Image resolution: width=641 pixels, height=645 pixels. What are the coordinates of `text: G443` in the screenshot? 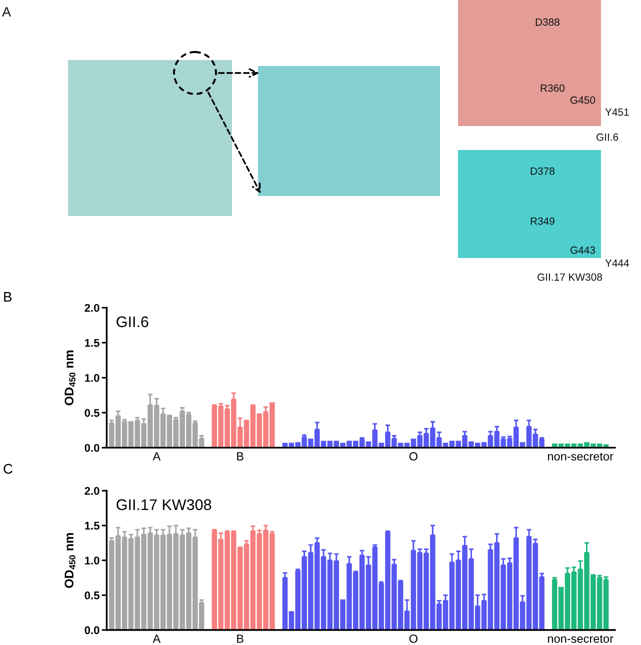 It's located at (583, 250).